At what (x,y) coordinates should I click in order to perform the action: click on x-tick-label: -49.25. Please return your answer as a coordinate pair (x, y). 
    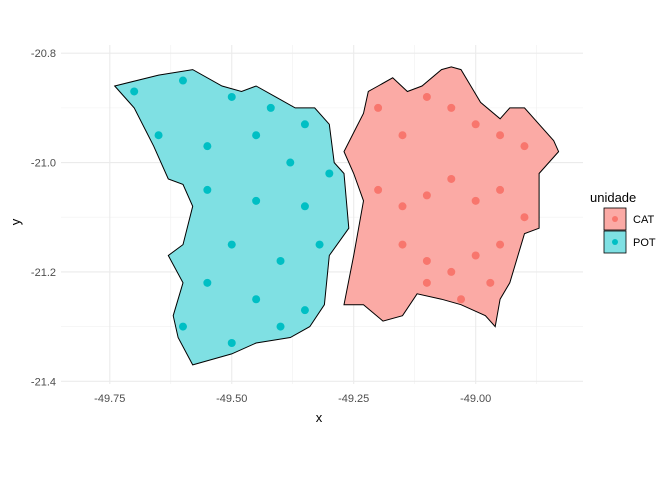
    Looking at the image, I should click on (353, 399).